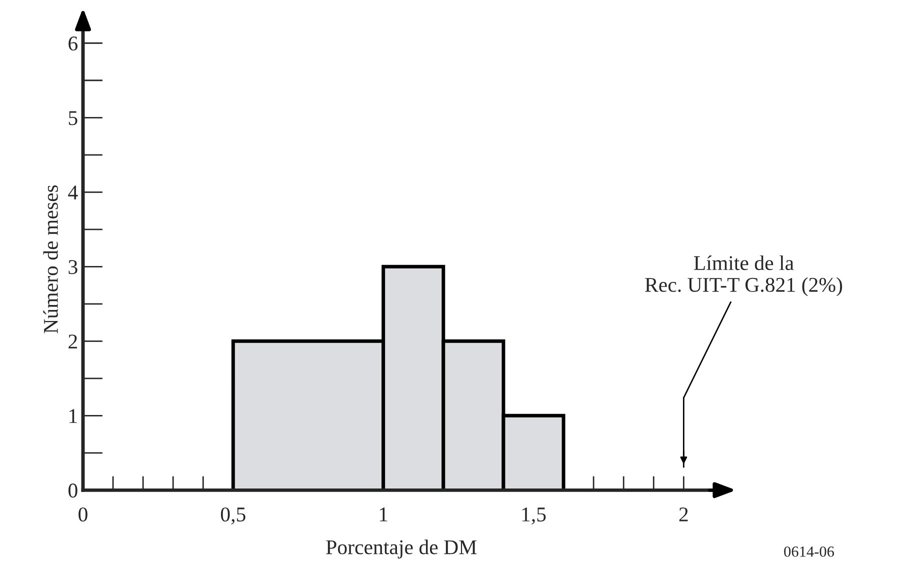  What do you see at coordinates (233, 515) in the screenshot?
I see `x-tick-label: 0,5` at bounding box center [233, 515].